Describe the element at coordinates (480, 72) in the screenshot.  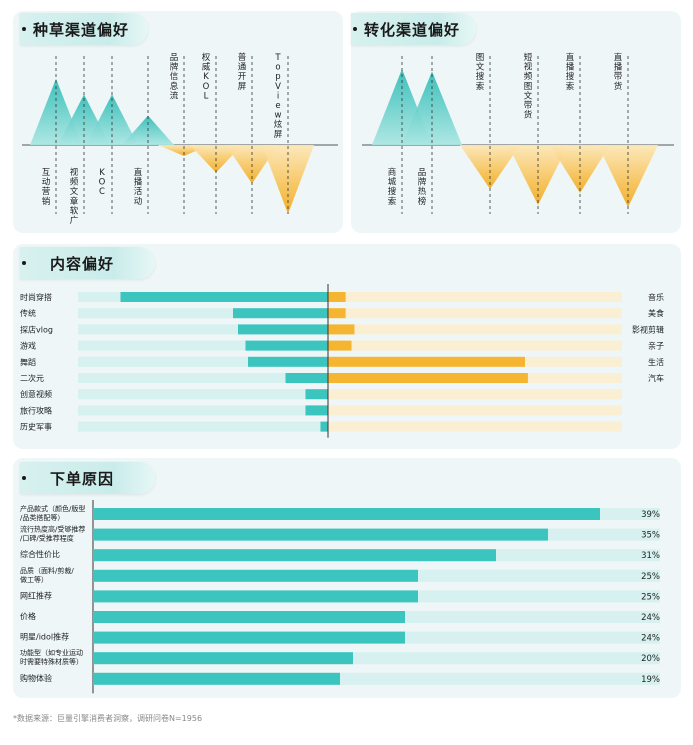
I see `channel-label: 图文搜索` at that location.